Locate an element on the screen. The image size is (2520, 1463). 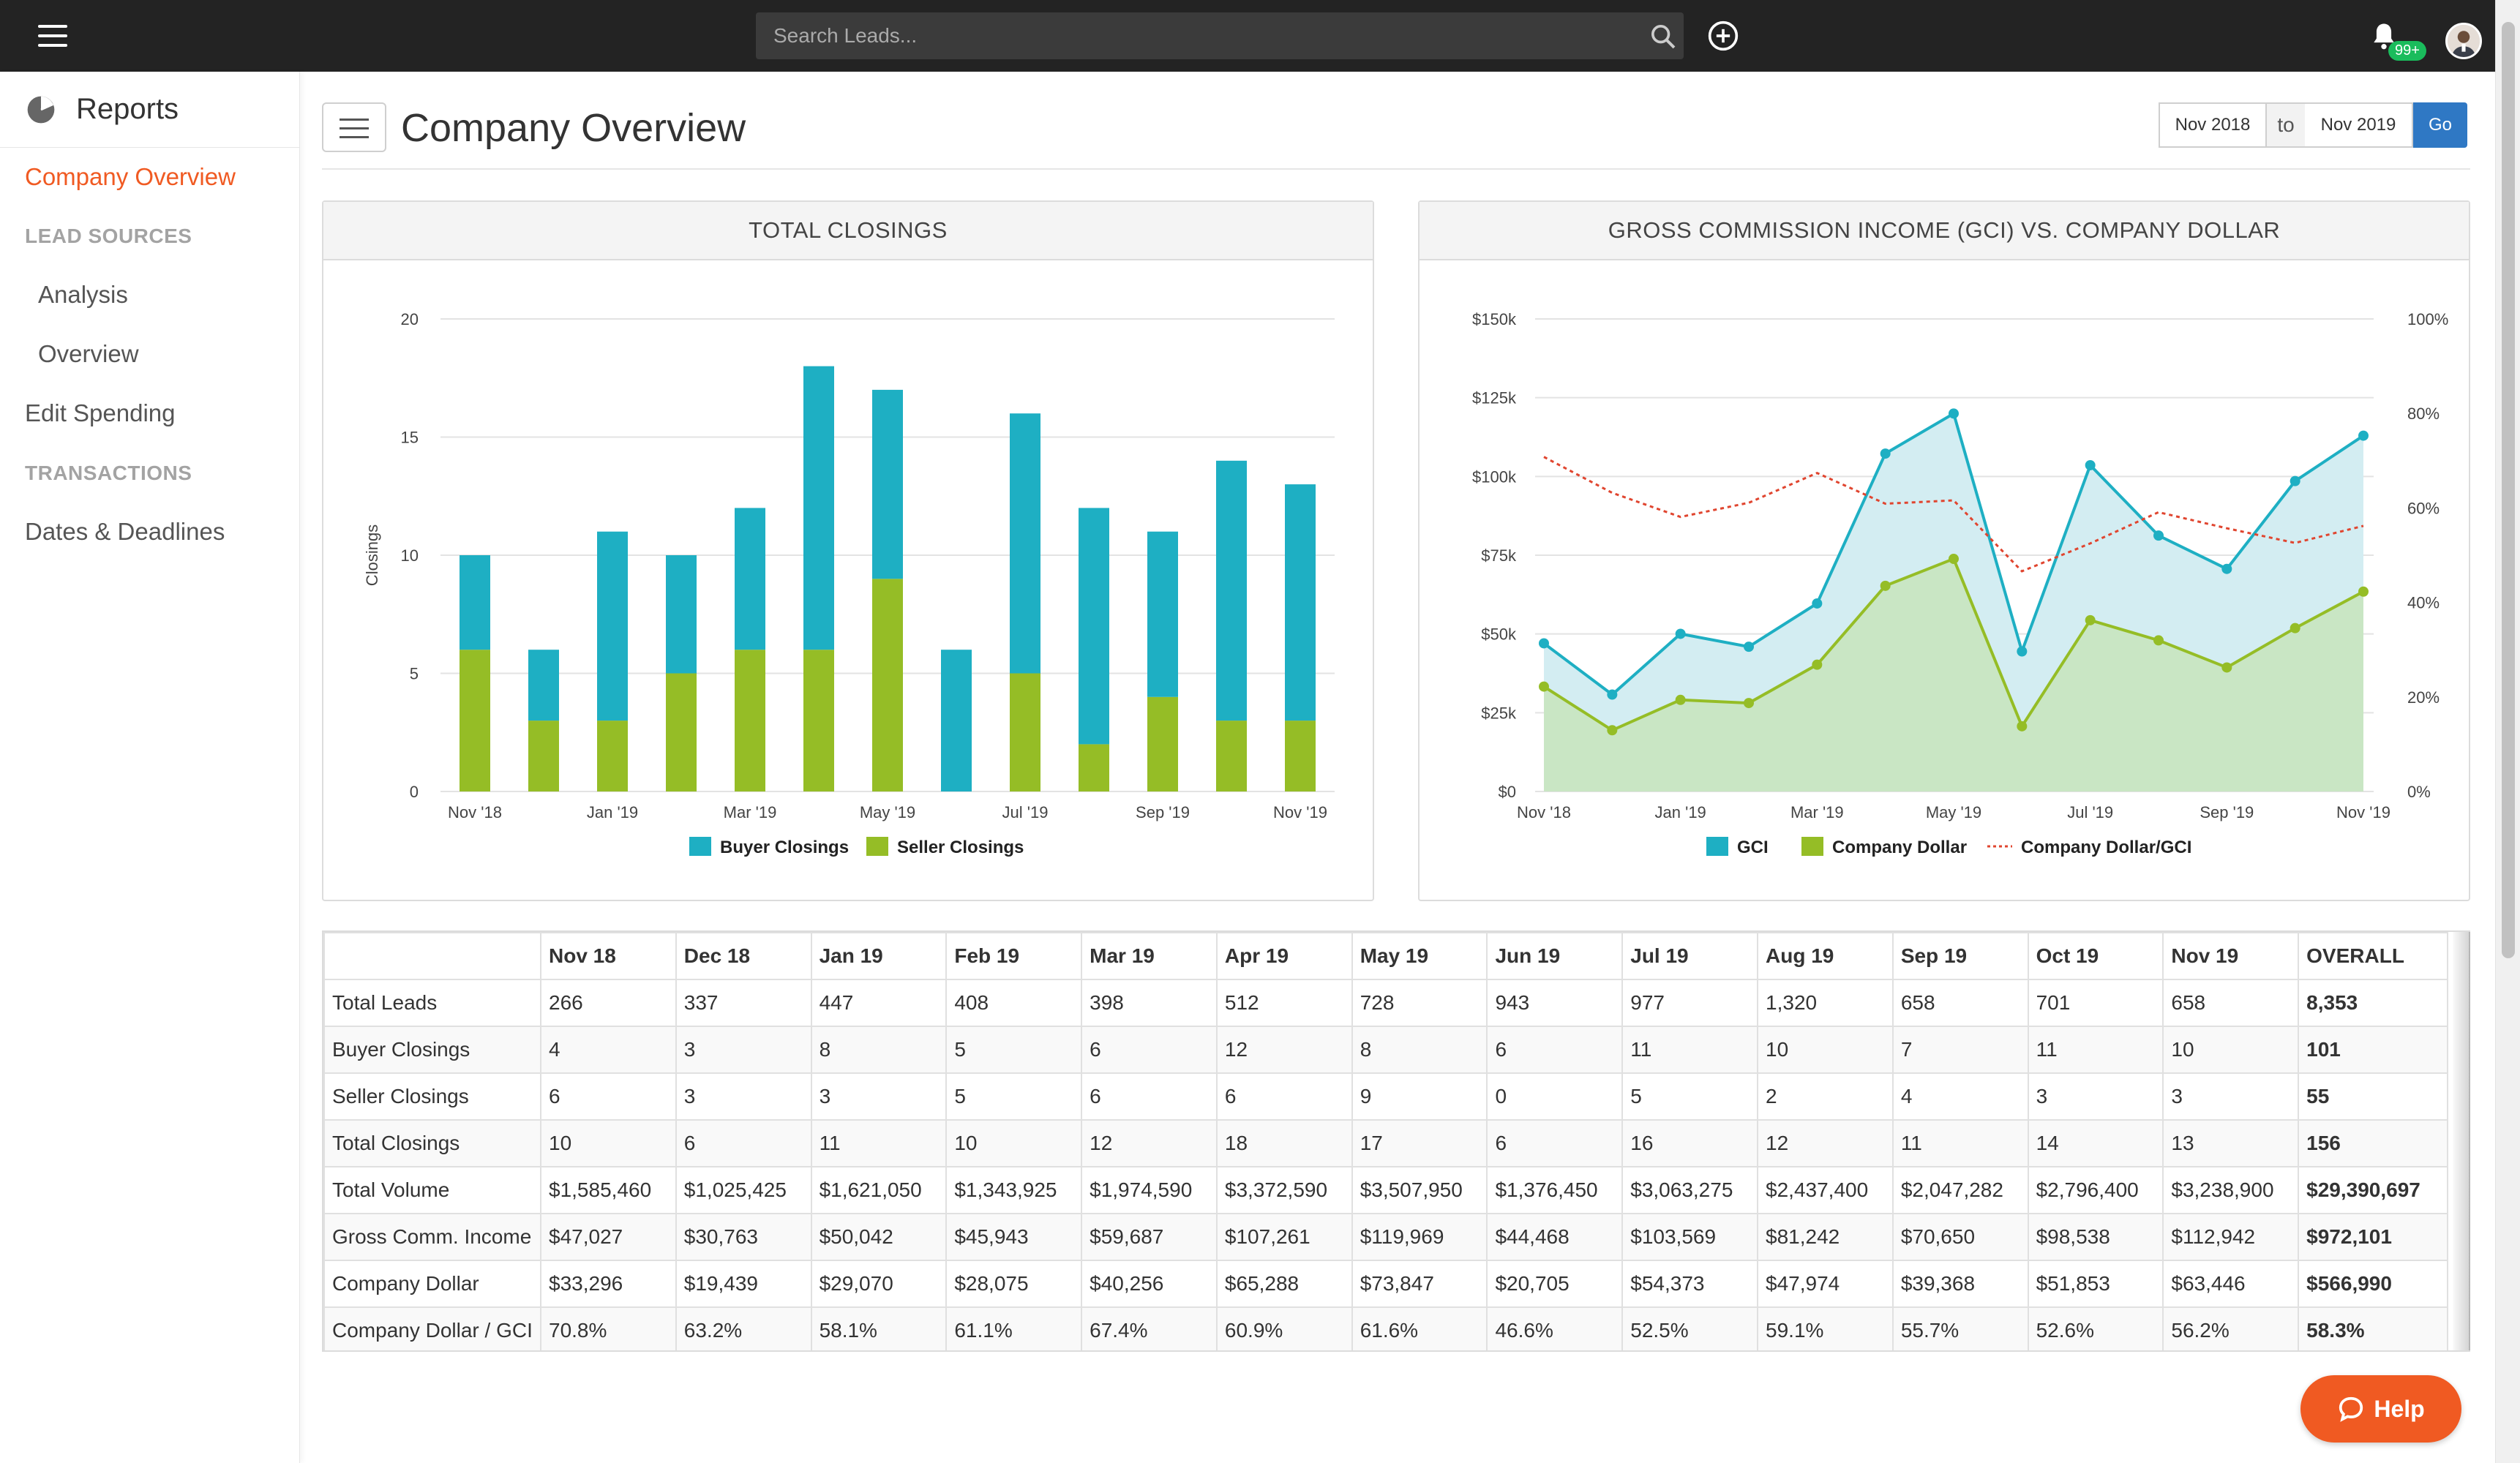
table-cell: $33,296 is located at coordinates (608, 1284).